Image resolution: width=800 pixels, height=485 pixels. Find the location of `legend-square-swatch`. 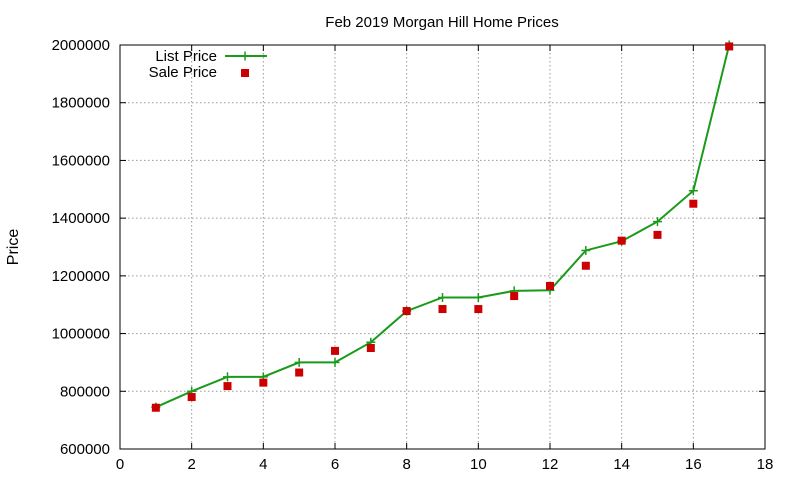

legend-square-swatch is located at coordinates (245, 73).